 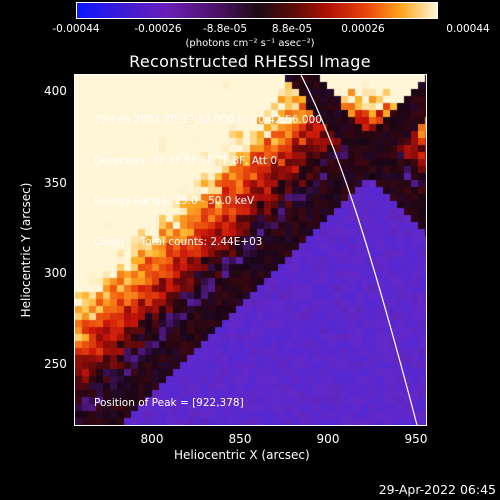 I want to click on colorbar-units: (photons cm⁻² s⁻¹ asec⁻²), so click(x=250, y=43).